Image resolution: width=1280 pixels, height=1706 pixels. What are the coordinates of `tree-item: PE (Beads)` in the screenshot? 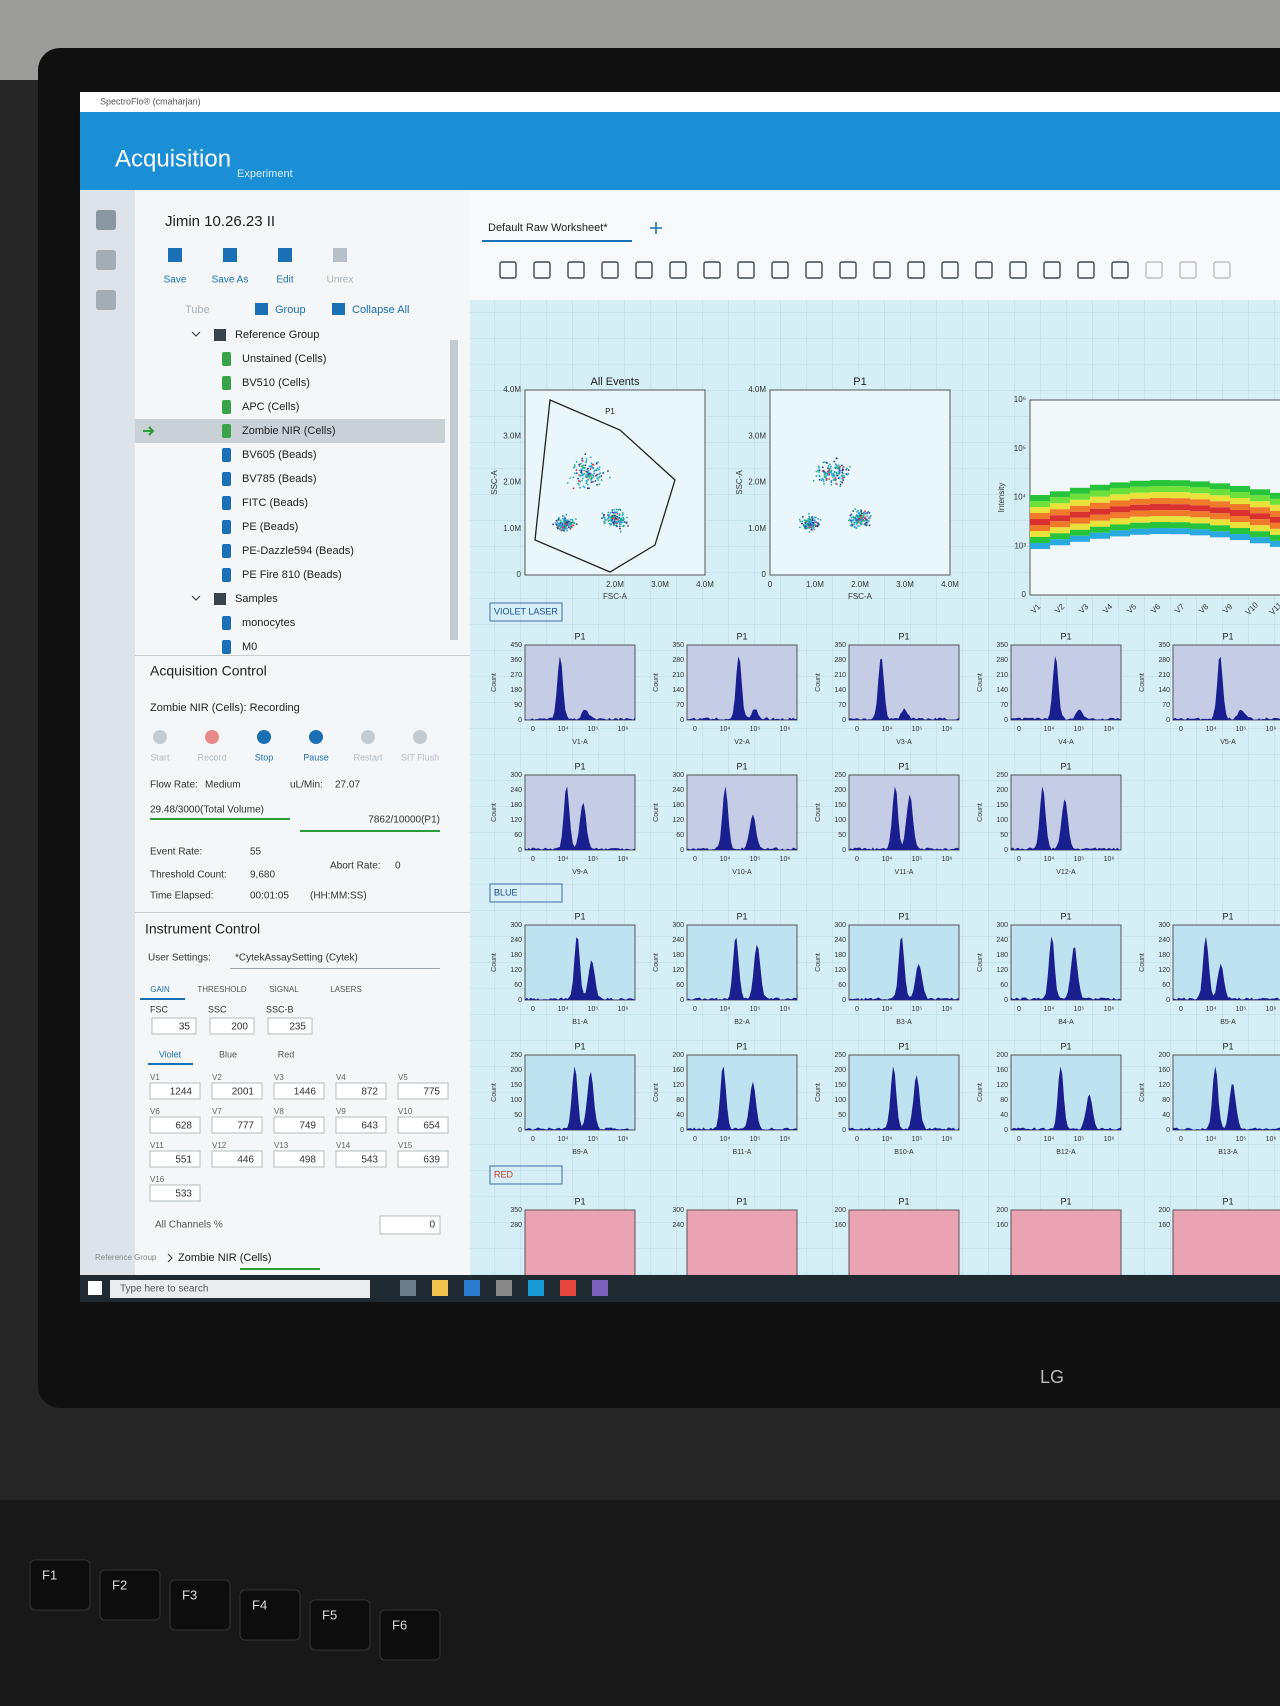 It's located at (270, 527).